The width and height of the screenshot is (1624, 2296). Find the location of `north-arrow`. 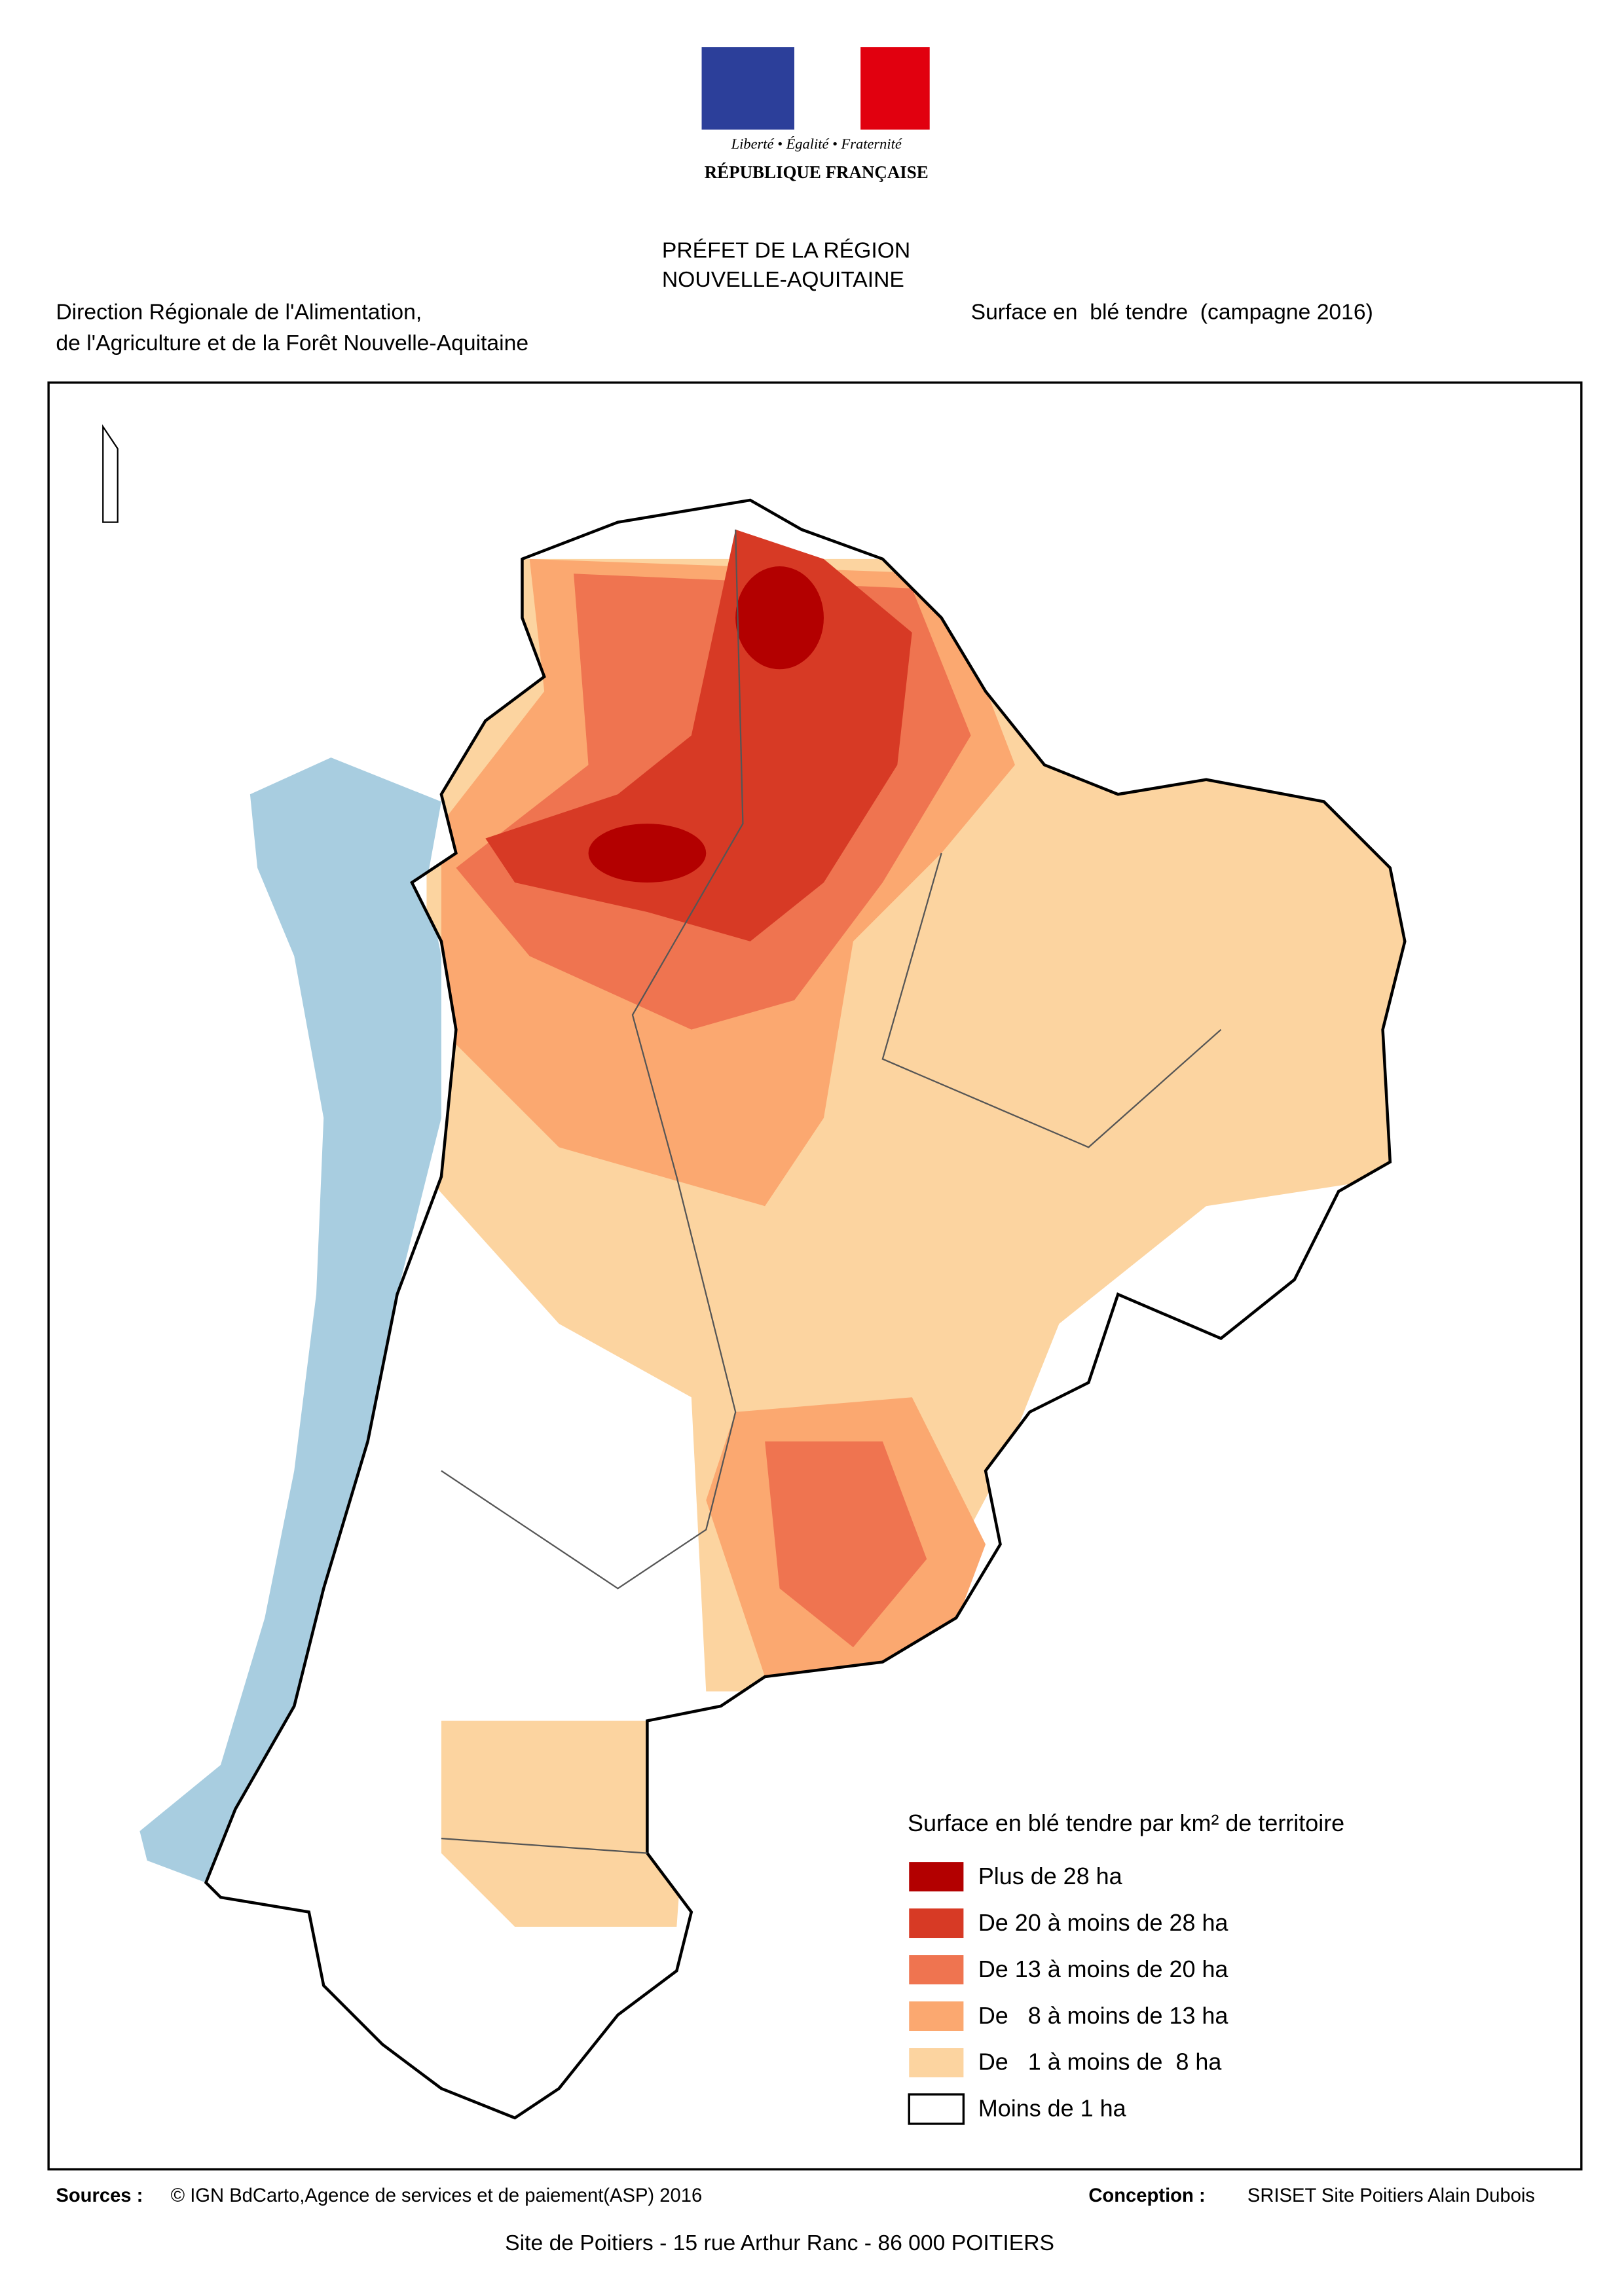

north-arrow is located at coordinates (110, 473).